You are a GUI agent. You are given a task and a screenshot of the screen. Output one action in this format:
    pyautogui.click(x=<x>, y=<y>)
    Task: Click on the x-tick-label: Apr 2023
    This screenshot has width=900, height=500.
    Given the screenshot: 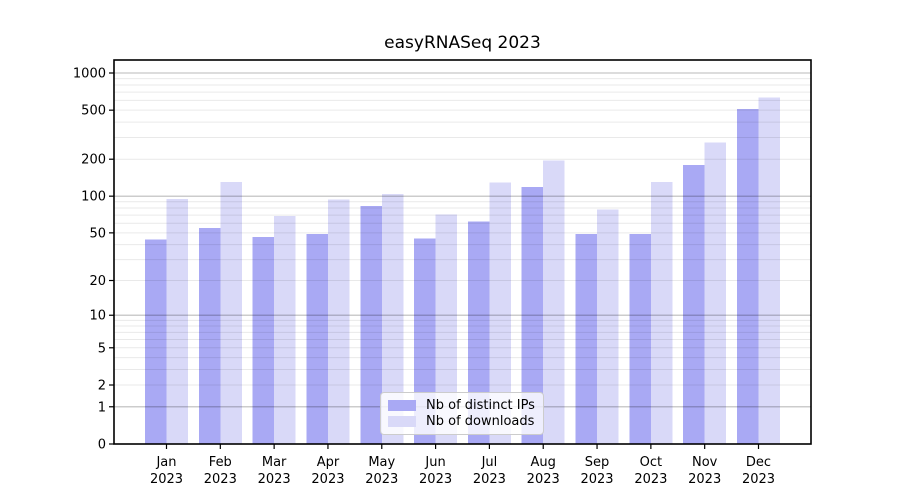 What is the action you would take?
    pyautogui.click(x=327, y=471)
    